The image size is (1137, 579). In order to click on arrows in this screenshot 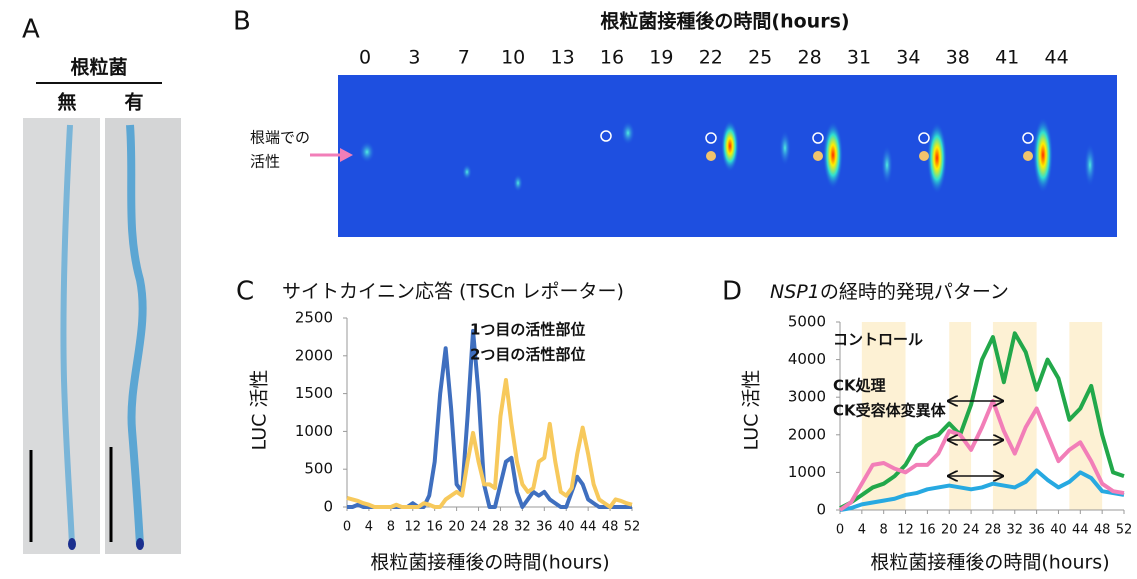, I will do `click(975, 438)`.